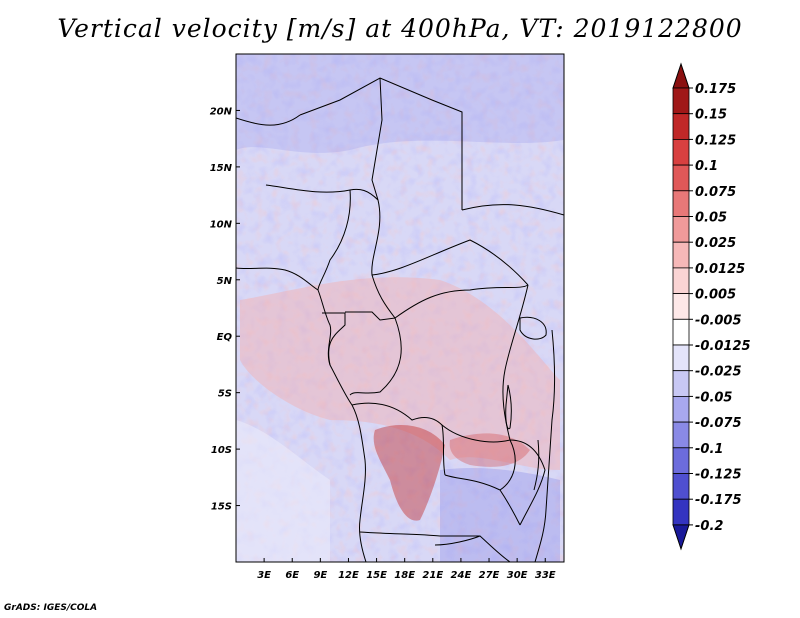 This screenshot has width=800, height=618. What do you see at coordinates (409, 473) in the screenshot?
I see `strong-ascent-angola` at bounding box center [409, 473].